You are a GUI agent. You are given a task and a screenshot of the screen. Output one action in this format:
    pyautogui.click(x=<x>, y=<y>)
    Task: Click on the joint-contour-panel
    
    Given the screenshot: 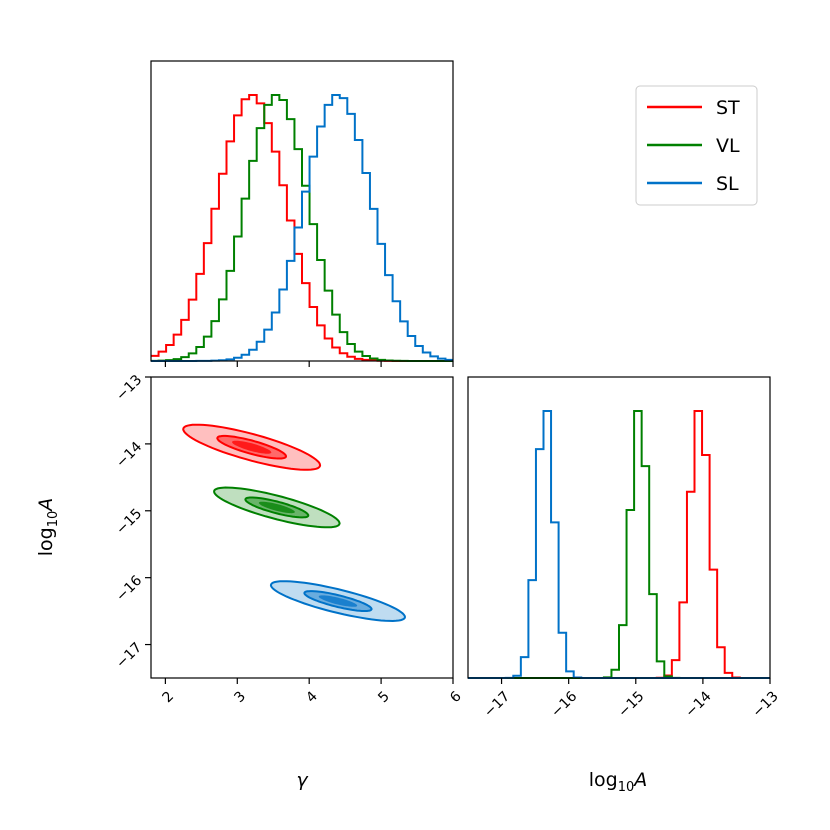 What is the action you would take?
    pyautogui.click(x=294, y=523)
    